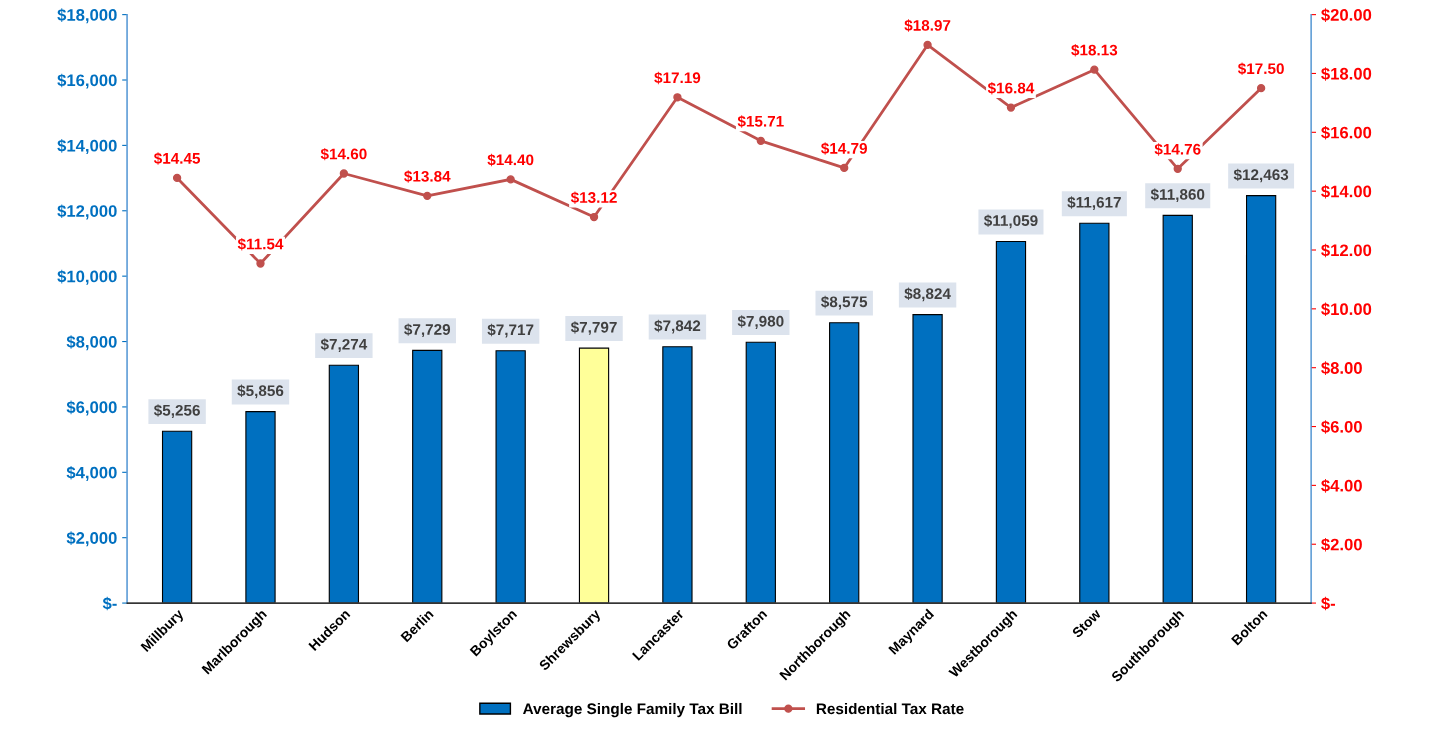 This screenshot has height=731, width=1444. I want to click on data-label: $14.40, so click(510, 160).